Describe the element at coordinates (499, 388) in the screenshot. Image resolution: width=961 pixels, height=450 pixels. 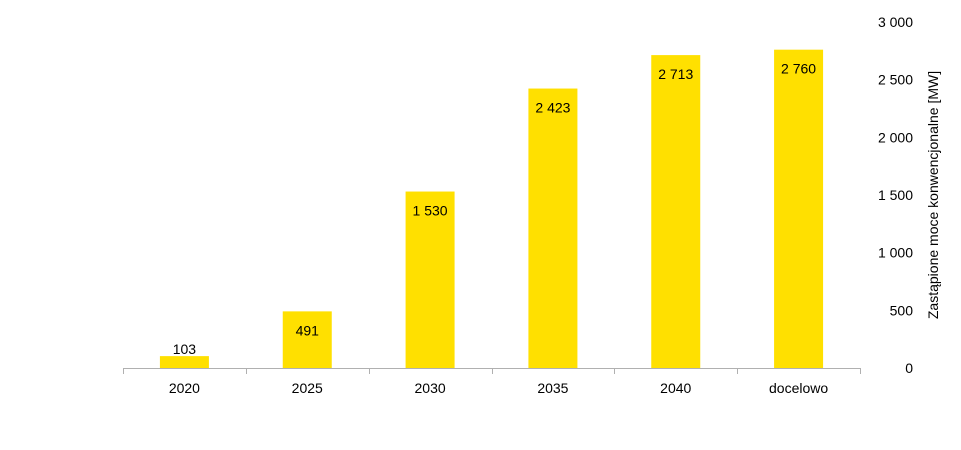
I see `x-axis-labels: 2020 2025 2030 2035 2040 docelowo` at that location.